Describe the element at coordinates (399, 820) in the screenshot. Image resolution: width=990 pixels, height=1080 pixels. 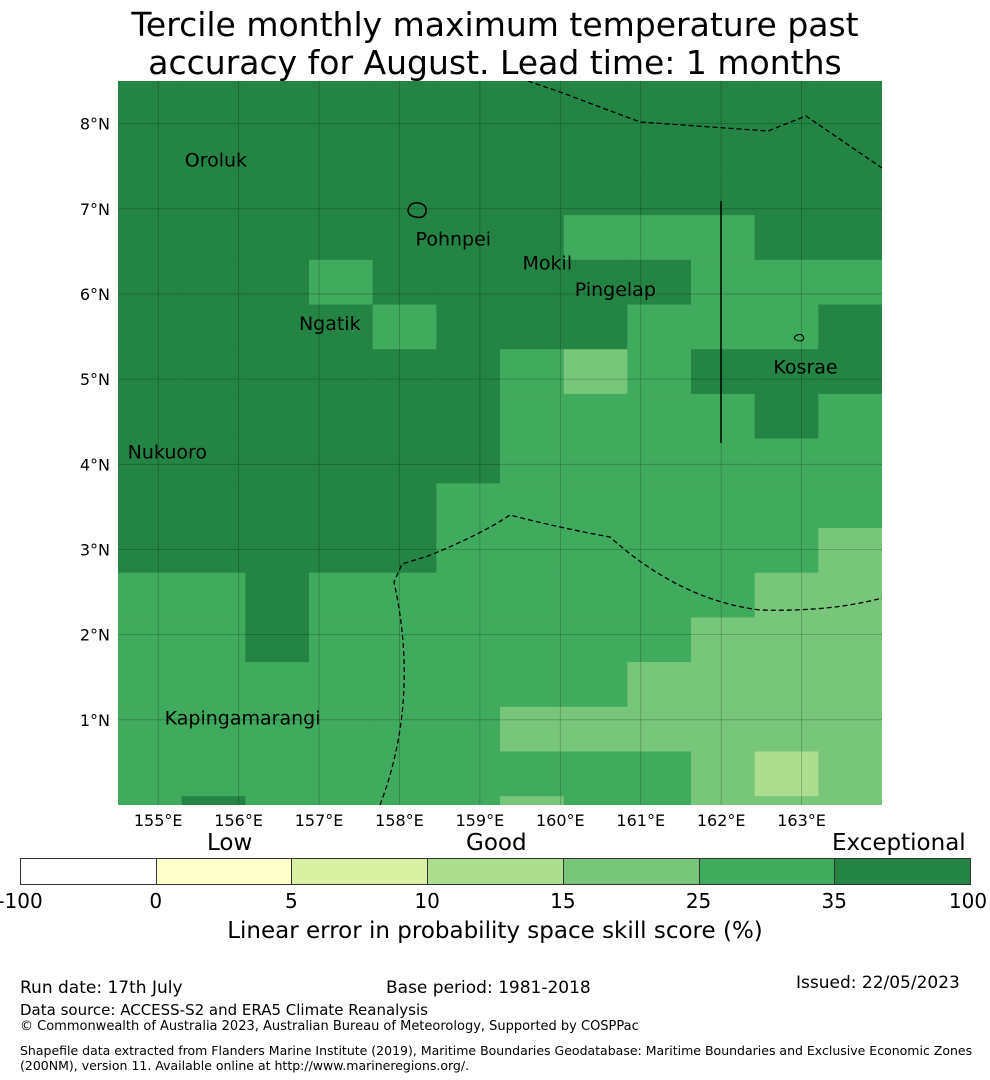
I see `x-tick-label: 158°E` at that location.